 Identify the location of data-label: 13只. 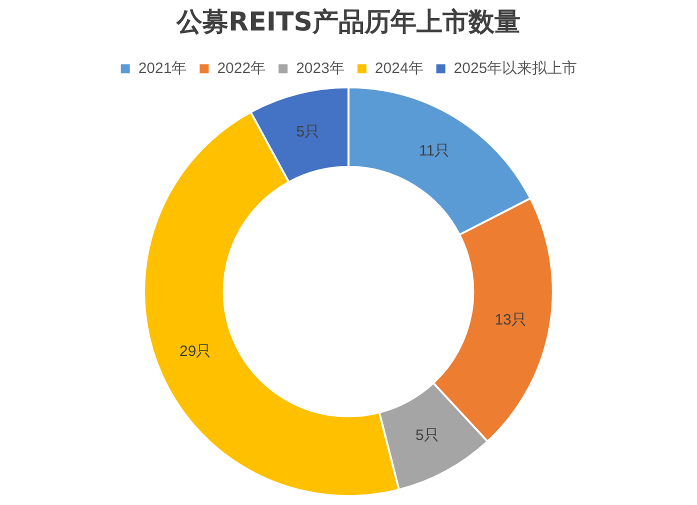
(510, 319).